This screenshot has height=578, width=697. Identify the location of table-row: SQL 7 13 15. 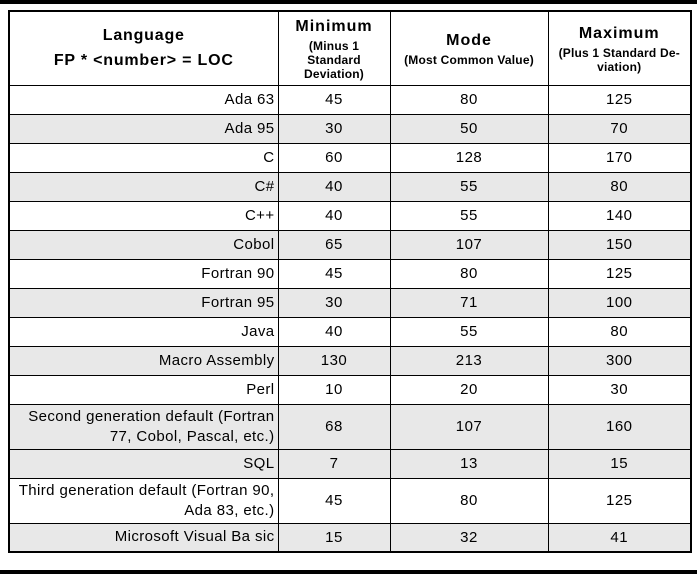
(350, 463).